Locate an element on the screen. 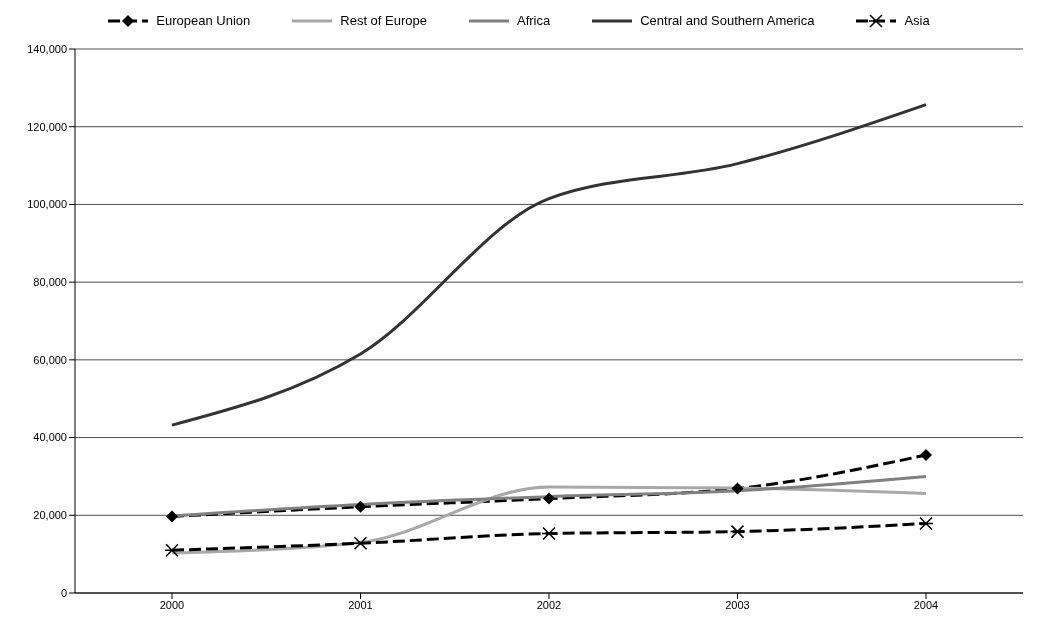  x-tick-label: 2003 is located at coordinates (737, 604).